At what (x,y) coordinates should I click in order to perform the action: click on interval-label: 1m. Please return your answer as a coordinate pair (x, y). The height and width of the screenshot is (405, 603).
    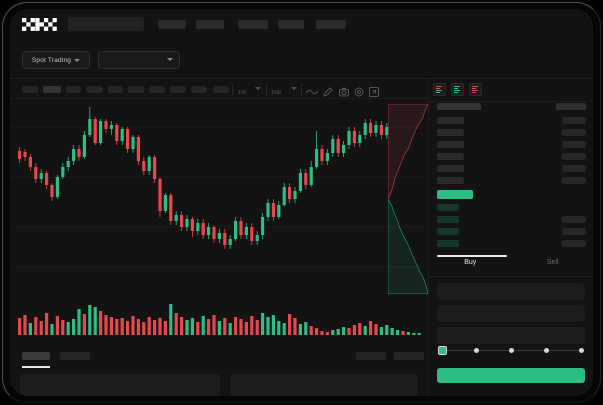
    Looking at the image, I should click on (244, 93).